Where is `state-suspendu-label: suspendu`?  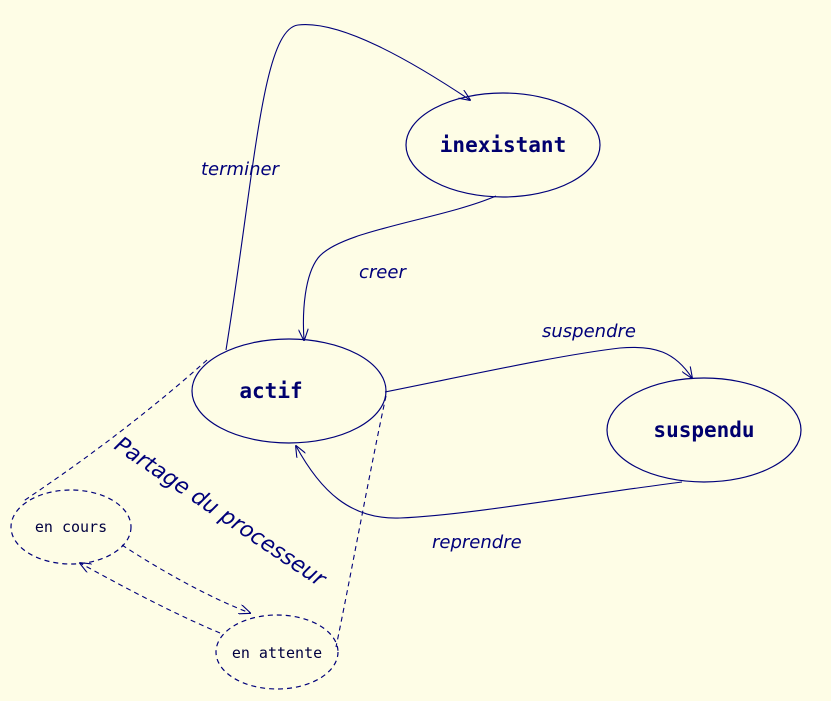 state-suspendu-label: suspendu is located at coordinates (703, 430).